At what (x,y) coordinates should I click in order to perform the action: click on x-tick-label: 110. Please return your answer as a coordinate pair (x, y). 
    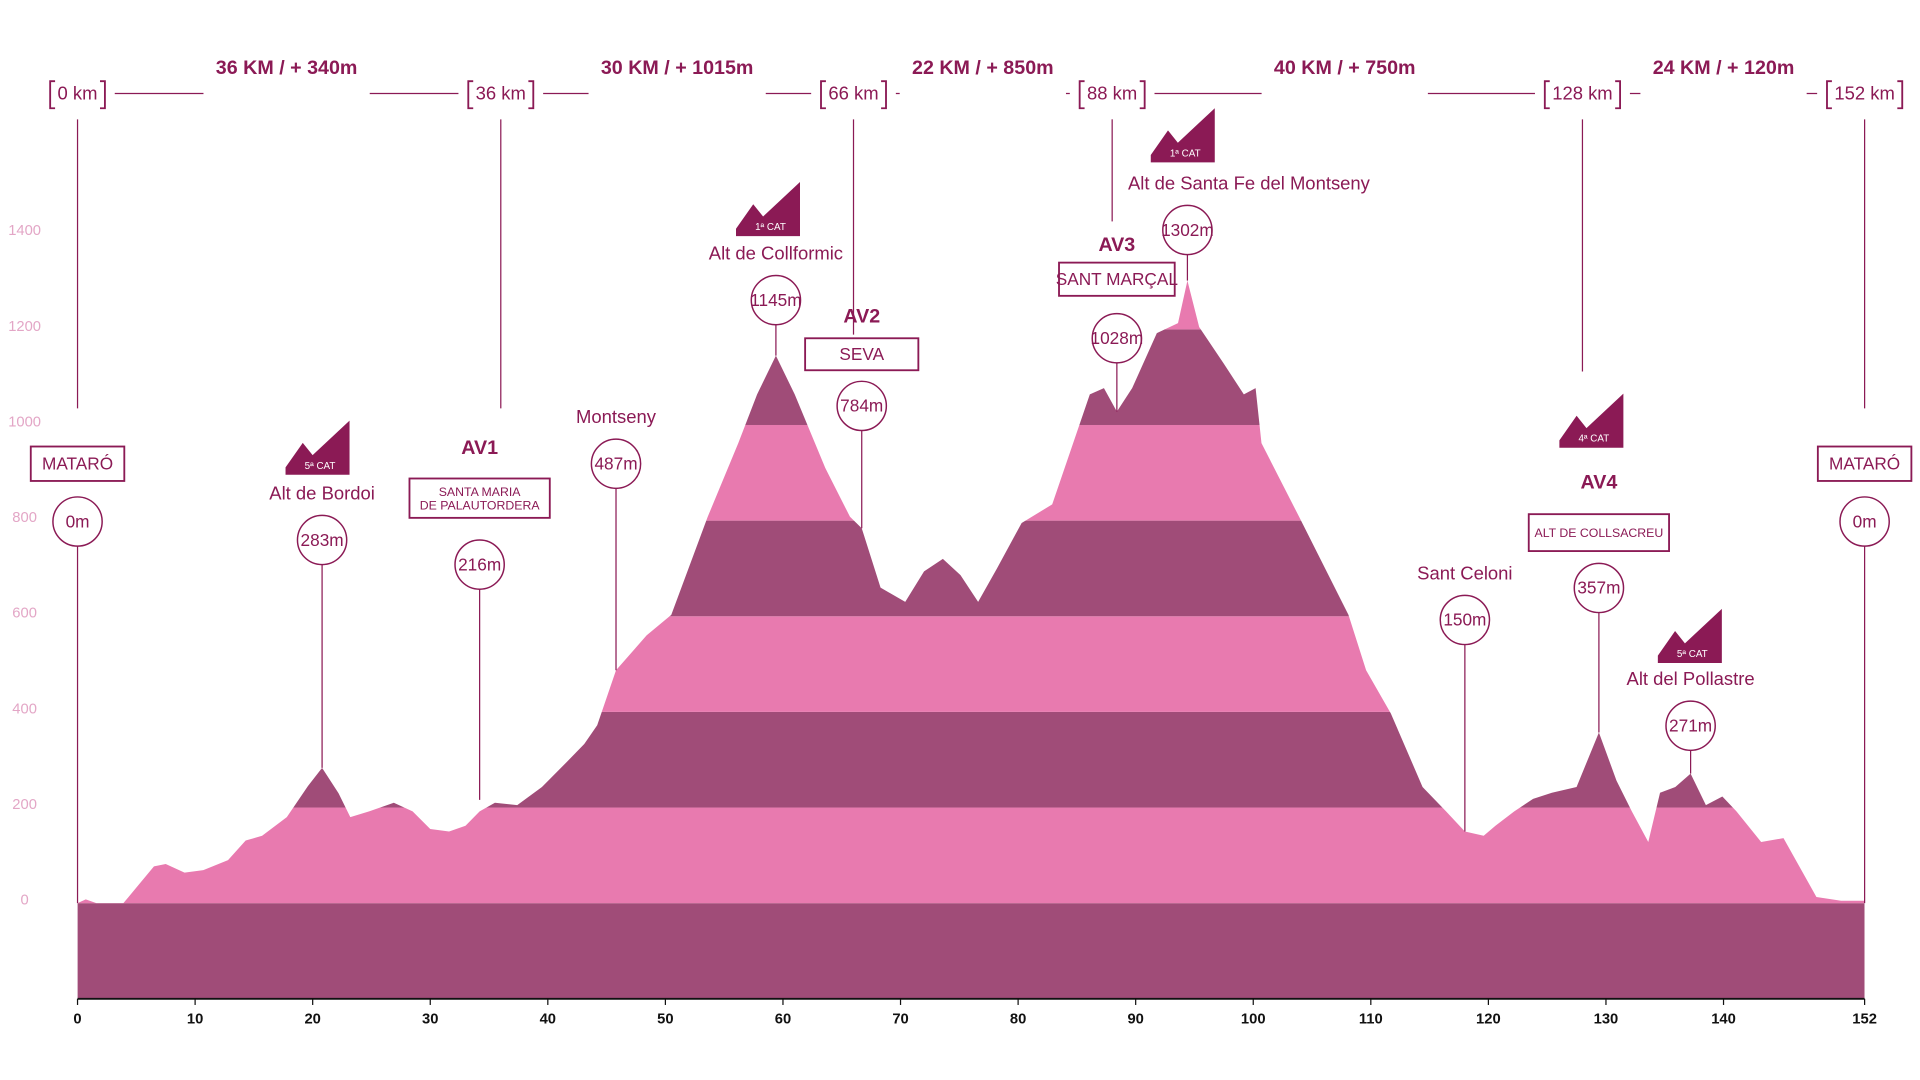
    Looking at the image, I should click on (1371, 1020).